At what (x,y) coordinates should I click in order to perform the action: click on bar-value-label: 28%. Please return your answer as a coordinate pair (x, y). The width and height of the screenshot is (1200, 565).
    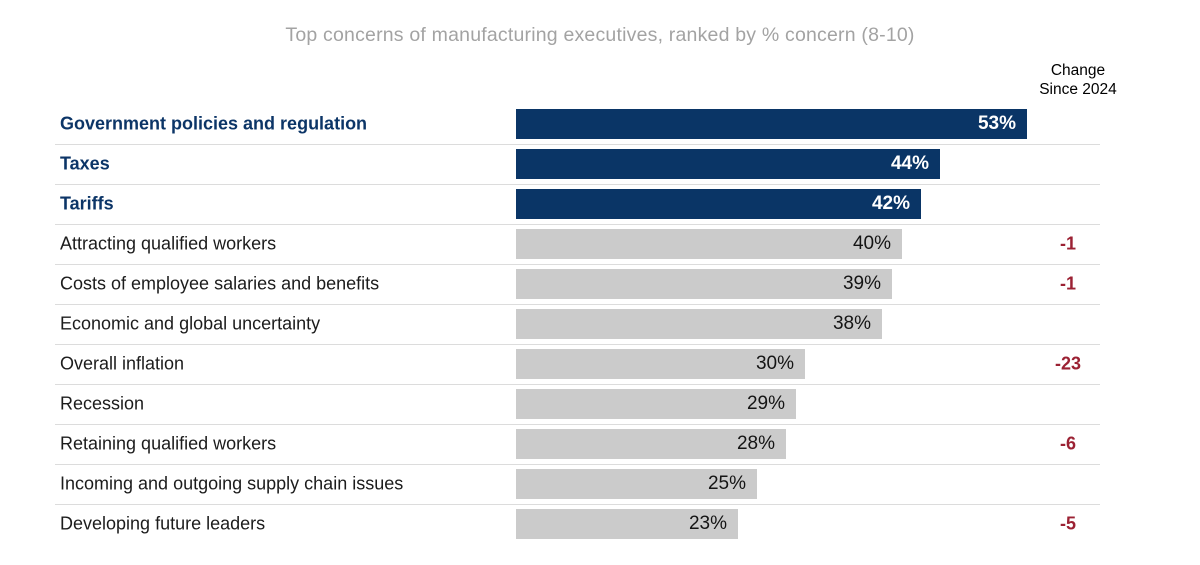
    Looking at the image, I should click on (755, 443).